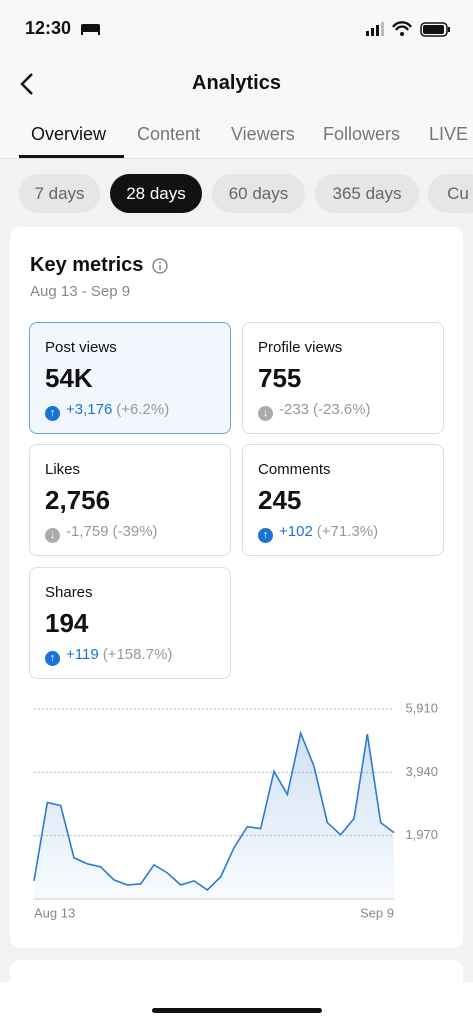  I want to click on metric-label: Post views, so click(81, 347).